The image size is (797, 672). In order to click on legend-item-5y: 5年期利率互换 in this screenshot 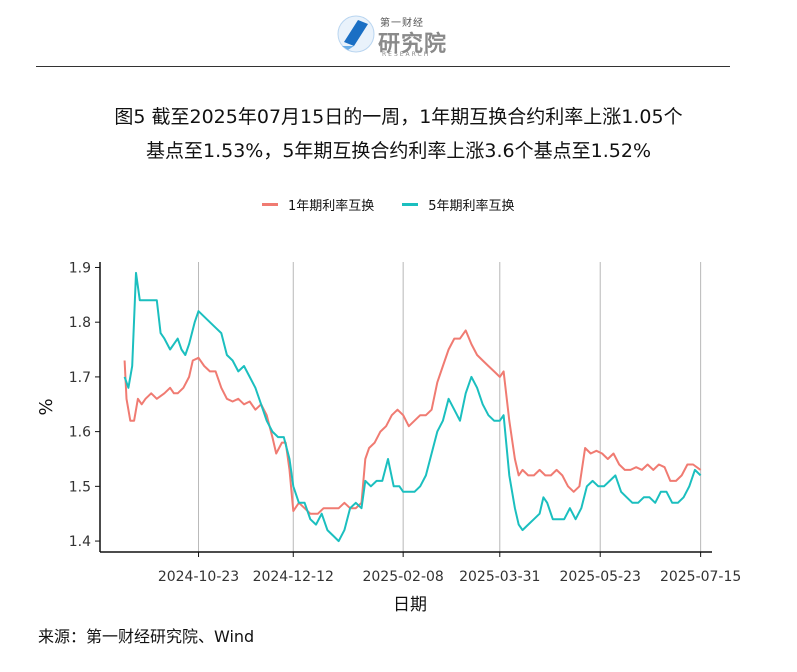, I will do `click(458, 204)`.